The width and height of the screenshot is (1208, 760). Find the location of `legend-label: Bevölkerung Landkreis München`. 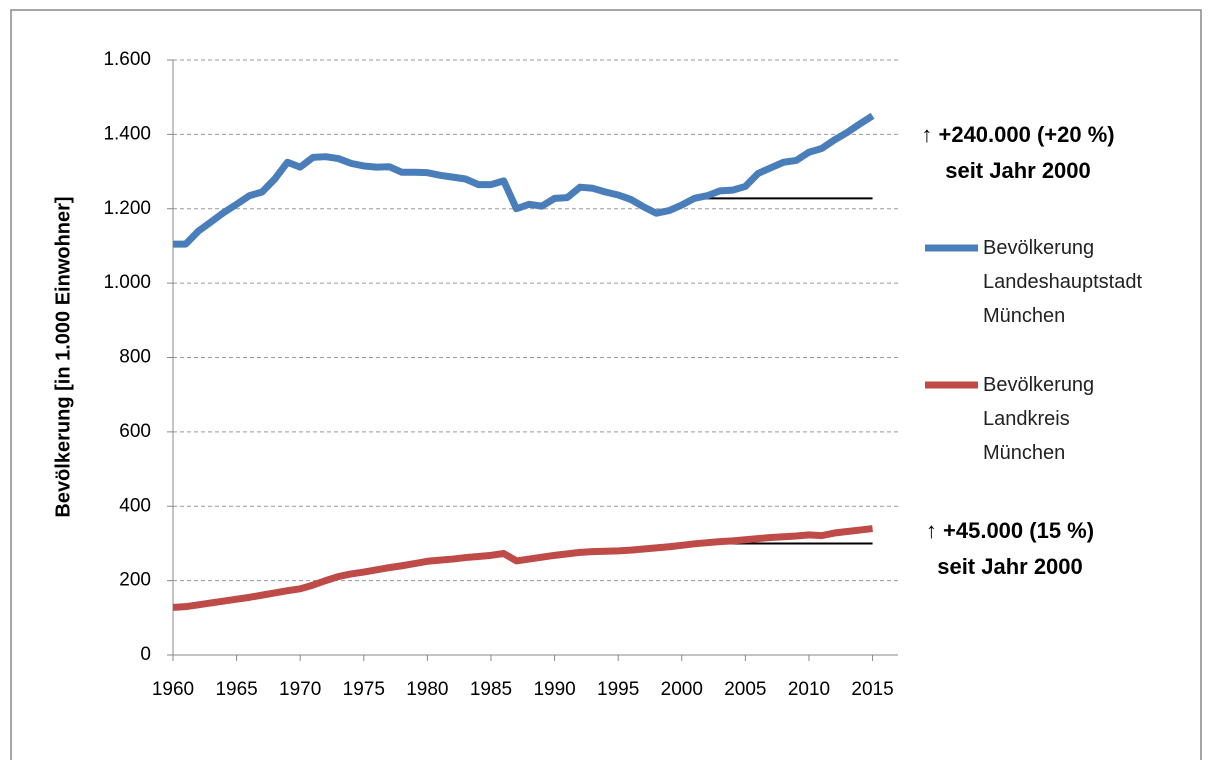

legend-label: Bevölkerung Landkreis München is located at coordinates (1039, 419).